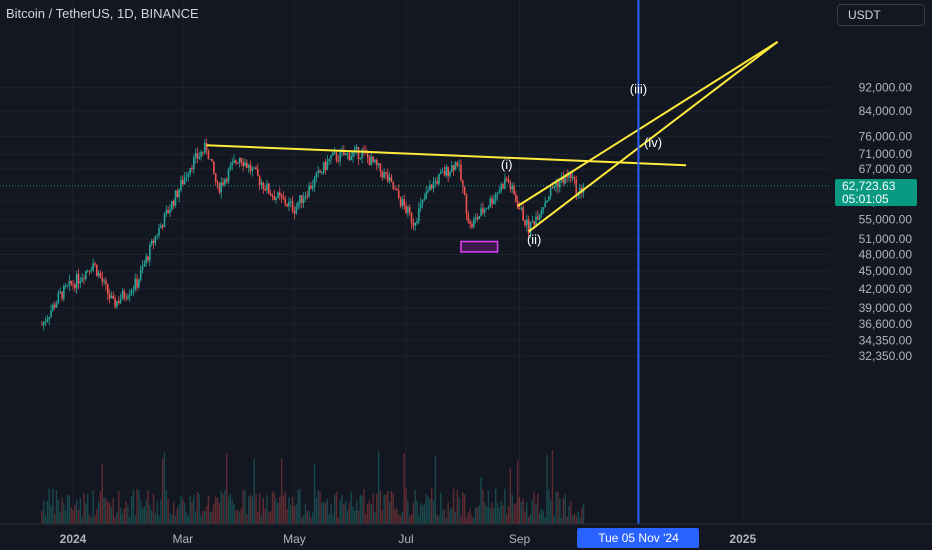 The height and width of the screenshot is (550, 932). Describe the element at coordinates (886, 340) in the screenshot. I see `y-tick-label: 34,350.00` at that location.